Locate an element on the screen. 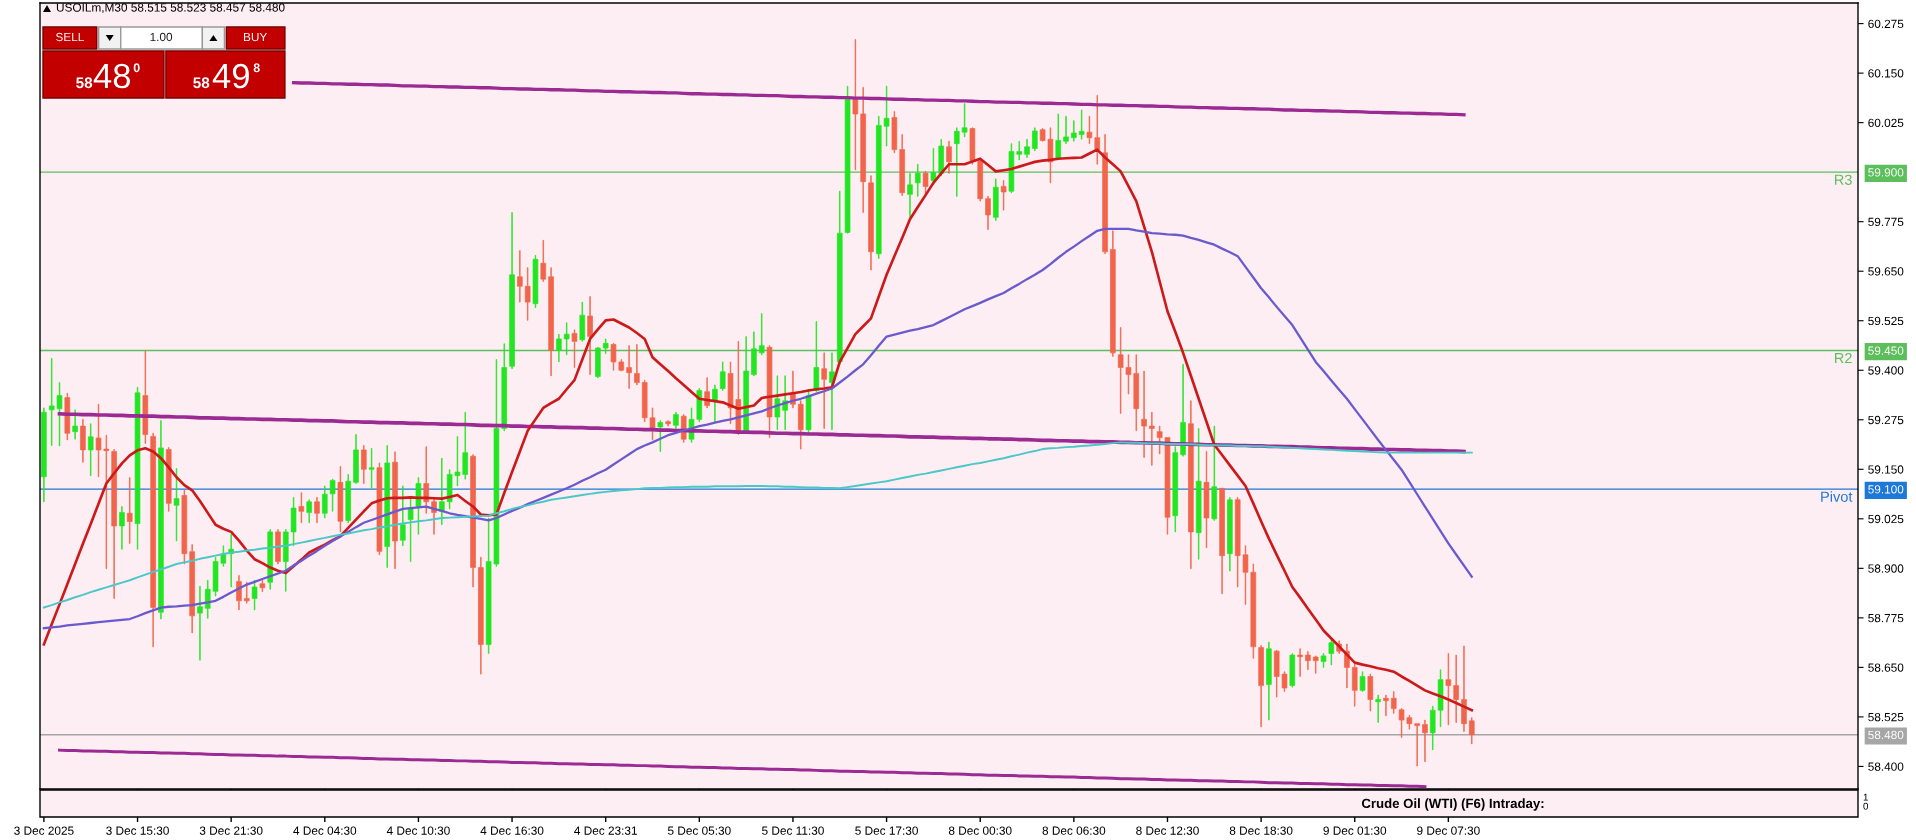 The image size is (1916, 840). annotation: SELL is located at coordinates (69, 37).